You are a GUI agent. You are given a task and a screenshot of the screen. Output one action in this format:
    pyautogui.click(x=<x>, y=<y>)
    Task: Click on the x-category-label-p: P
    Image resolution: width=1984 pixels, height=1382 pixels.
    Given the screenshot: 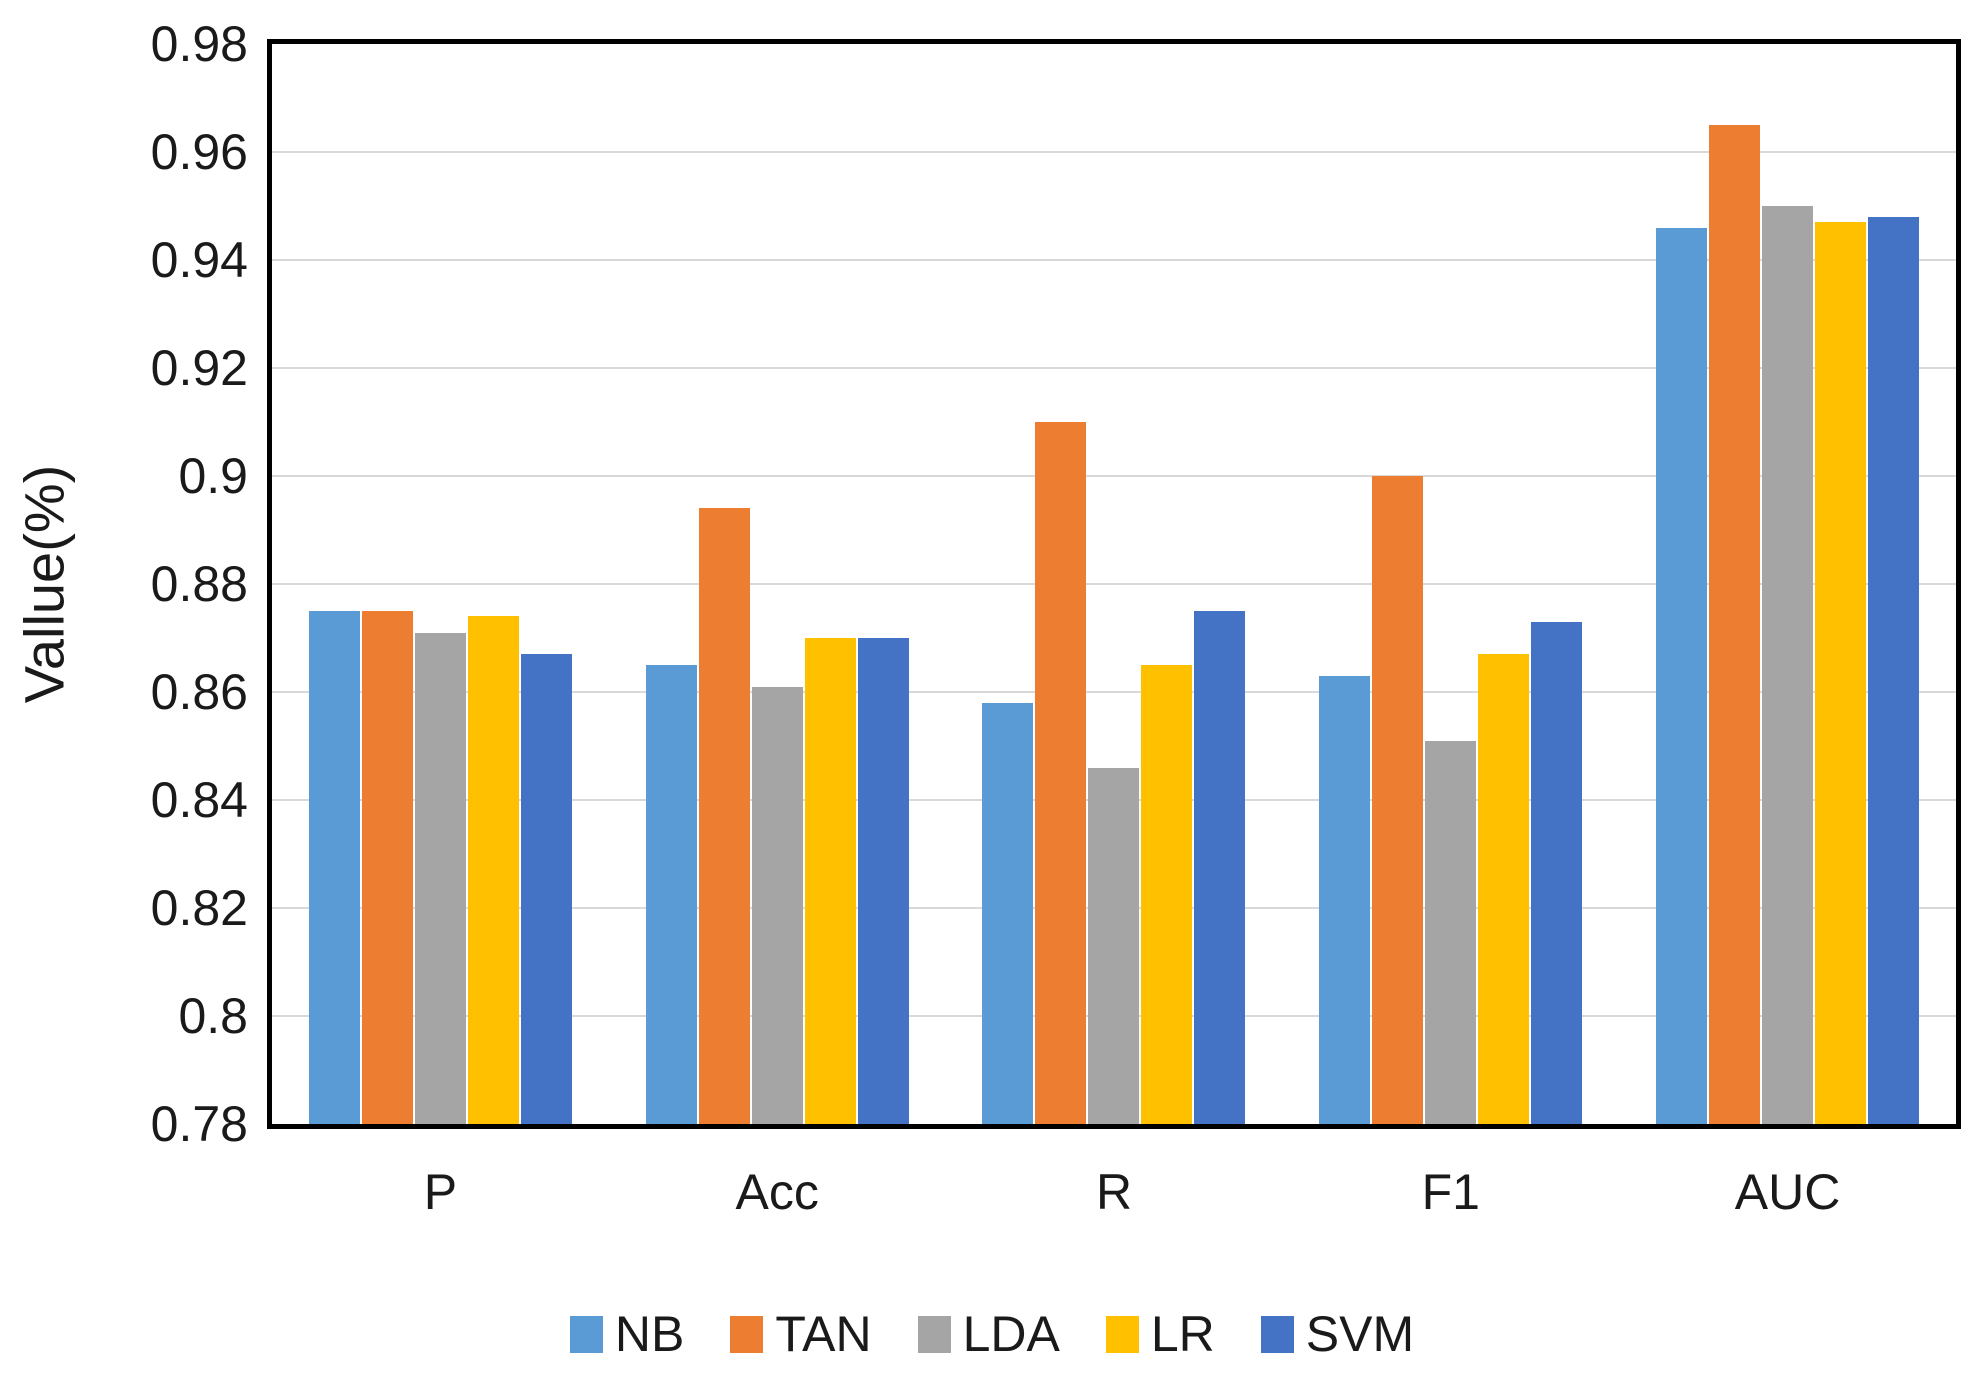 What is the action you would take?
    pyautogui.click(x=440, y=1192)
    